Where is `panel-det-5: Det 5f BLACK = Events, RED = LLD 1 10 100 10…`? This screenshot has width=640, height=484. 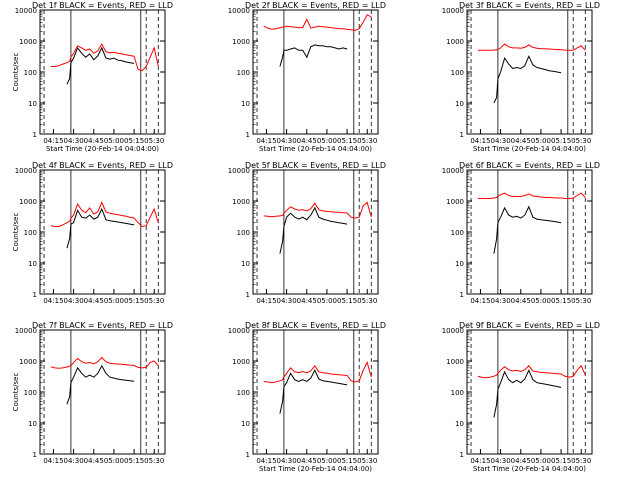
panel-det-5: Det 5f BLACK = Events, RED = LLD 1 10 100 10… is located at coordinates (307, 233).